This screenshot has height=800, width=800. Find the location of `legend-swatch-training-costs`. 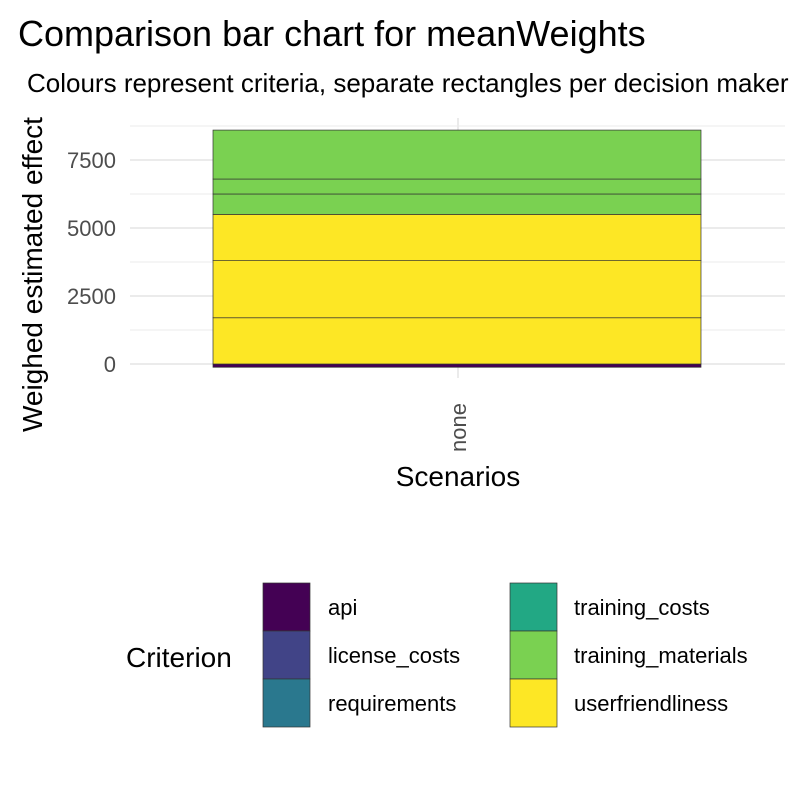

legend-swatch-training-costs is located at coordinates (533, 607).